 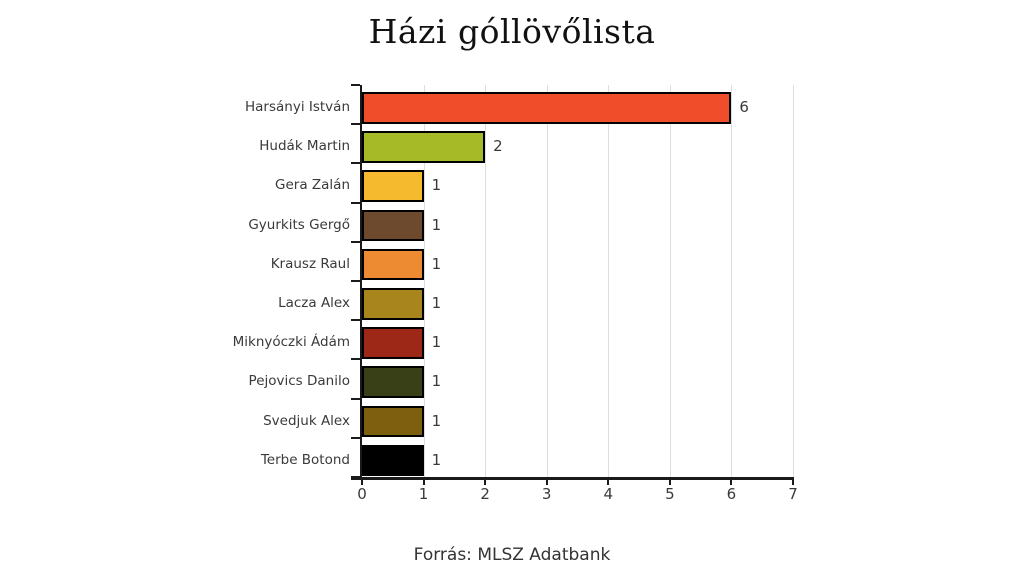 I want to click on x-tick-label: 2, so click(x=485, y=494).